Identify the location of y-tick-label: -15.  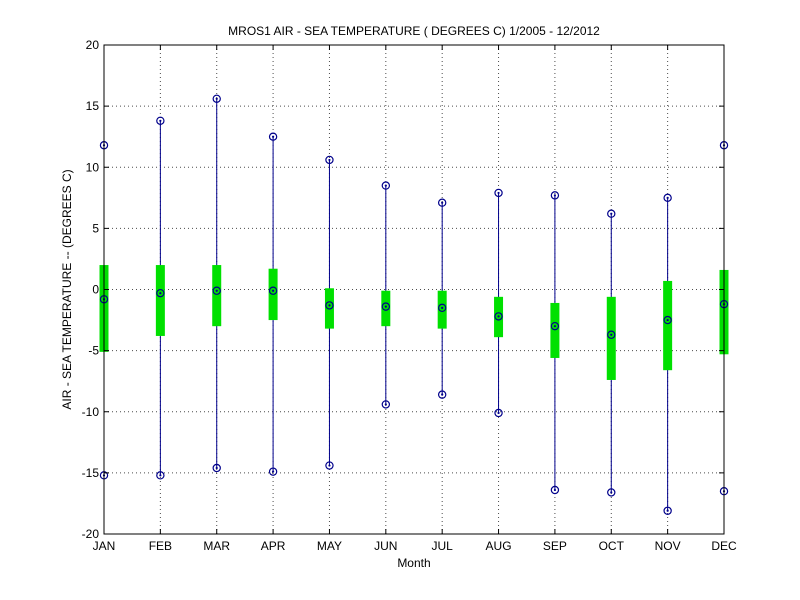
(91, 473).